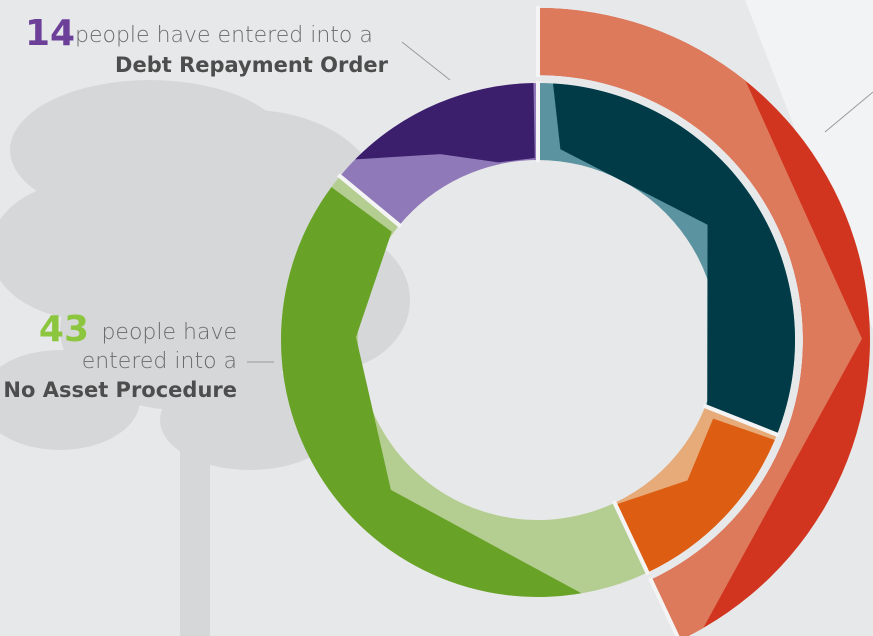 The height and width of the screenshot is (636, 873). I want to click on count: 43, so click(64, 329).